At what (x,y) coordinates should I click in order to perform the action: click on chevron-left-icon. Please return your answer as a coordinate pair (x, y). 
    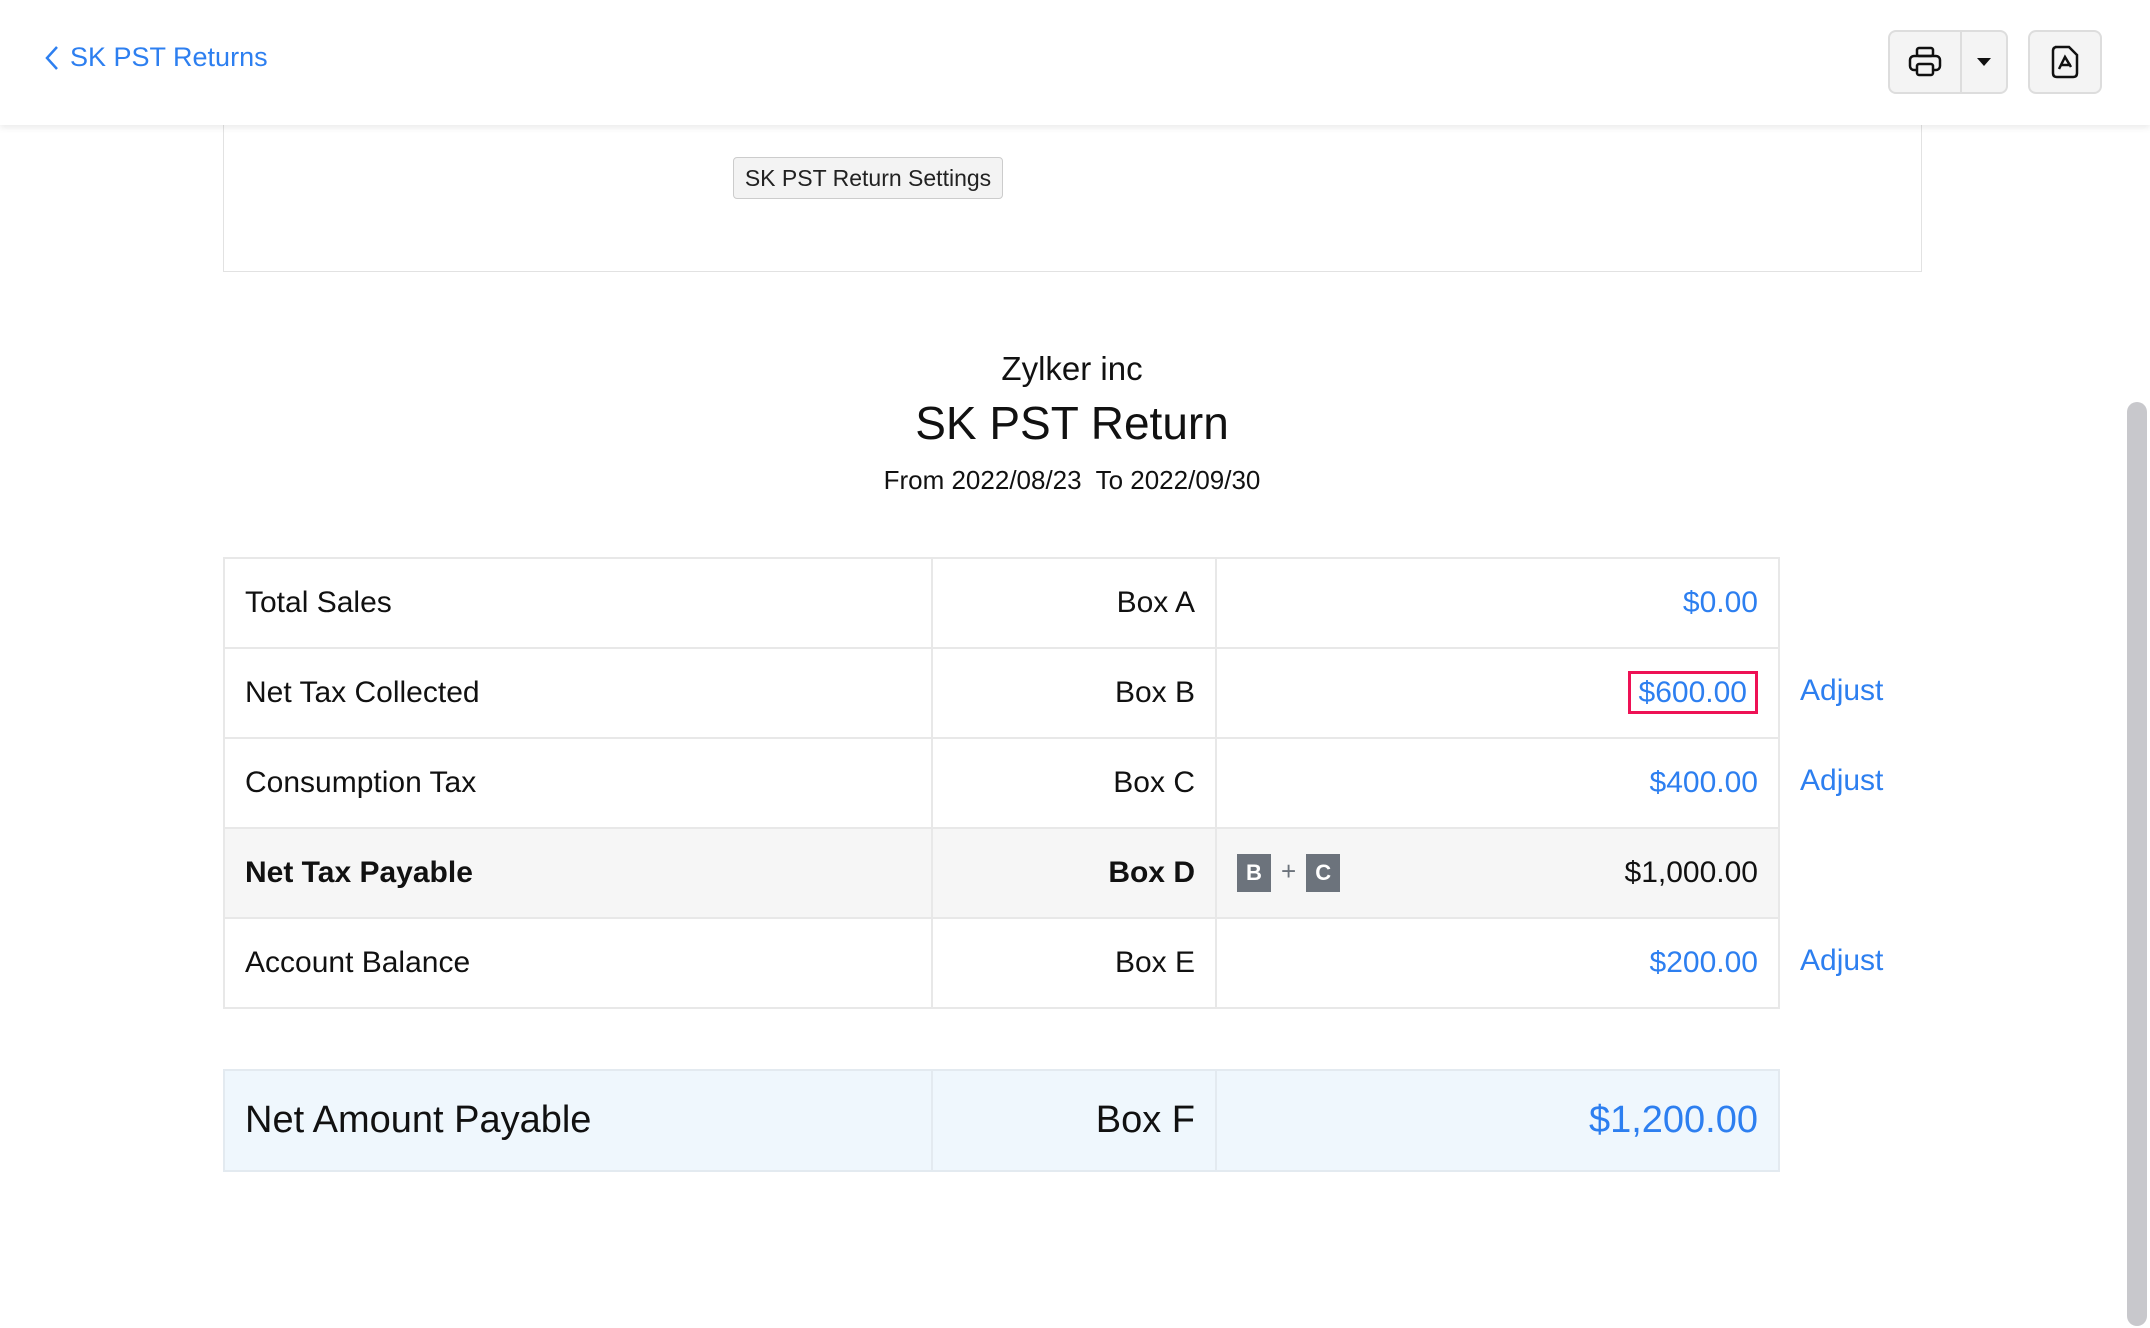
    Looking at the image, I should click on (51, 57).